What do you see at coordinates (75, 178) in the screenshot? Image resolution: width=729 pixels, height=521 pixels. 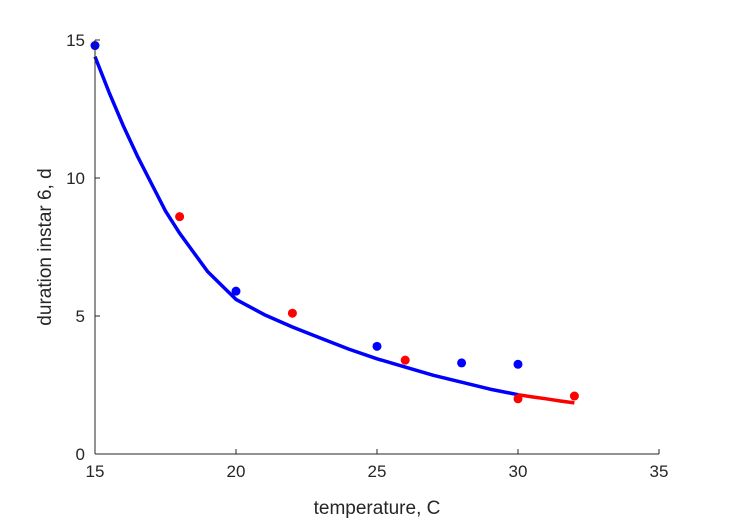 I see `y-tick-label: 10` at bounding box center [75, 178].